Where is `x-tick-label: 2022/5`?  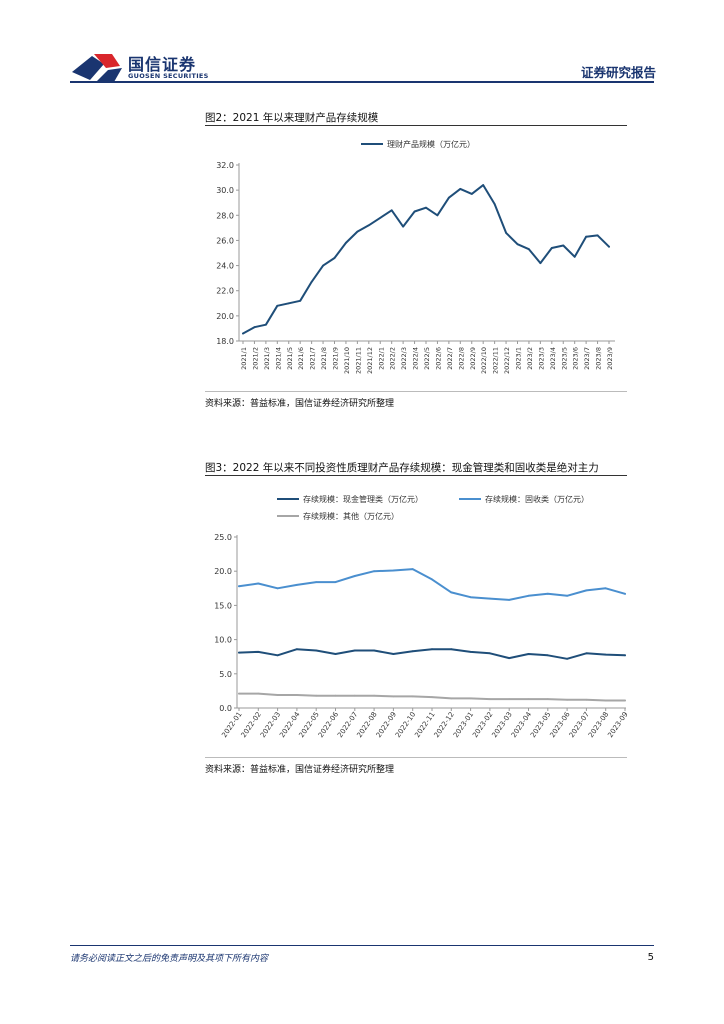 x-tick-label: 2022/5 is located at coordinates (427, 358).